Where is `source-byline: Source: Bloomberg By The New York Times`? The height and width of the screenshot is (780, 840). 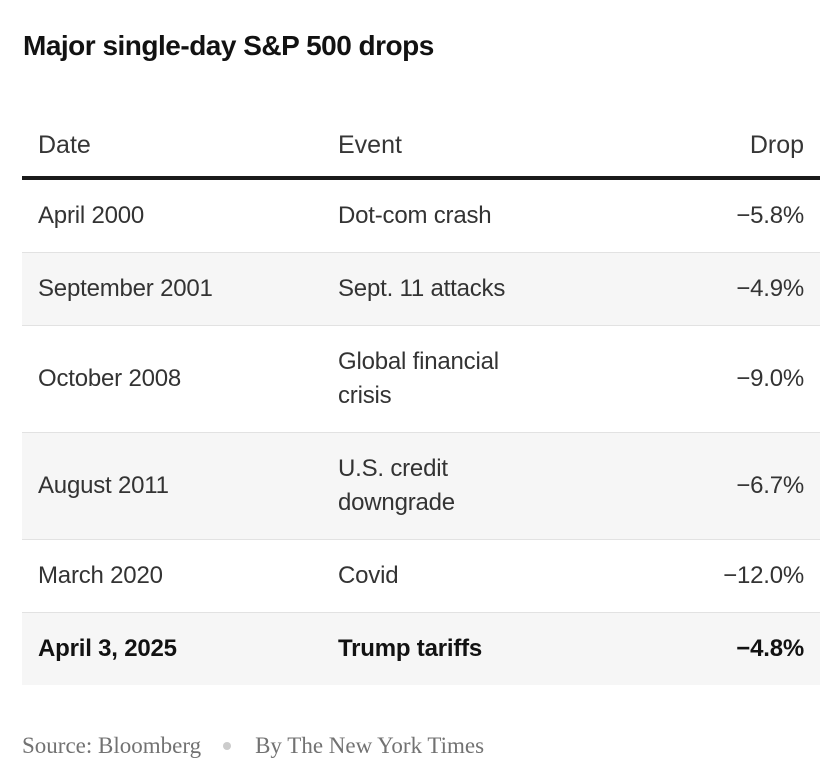
source-byline: Source: Bloomberg By The New York Times is located at coordinates (421, 746).